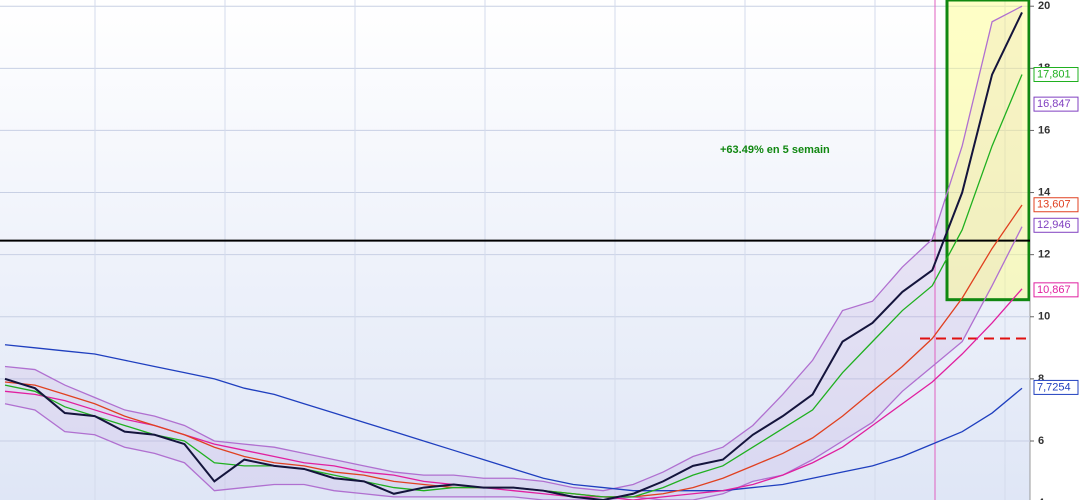 The width and height of the screenshot is (1080, 500). I want to click on axis-background, so click(1055, 250).